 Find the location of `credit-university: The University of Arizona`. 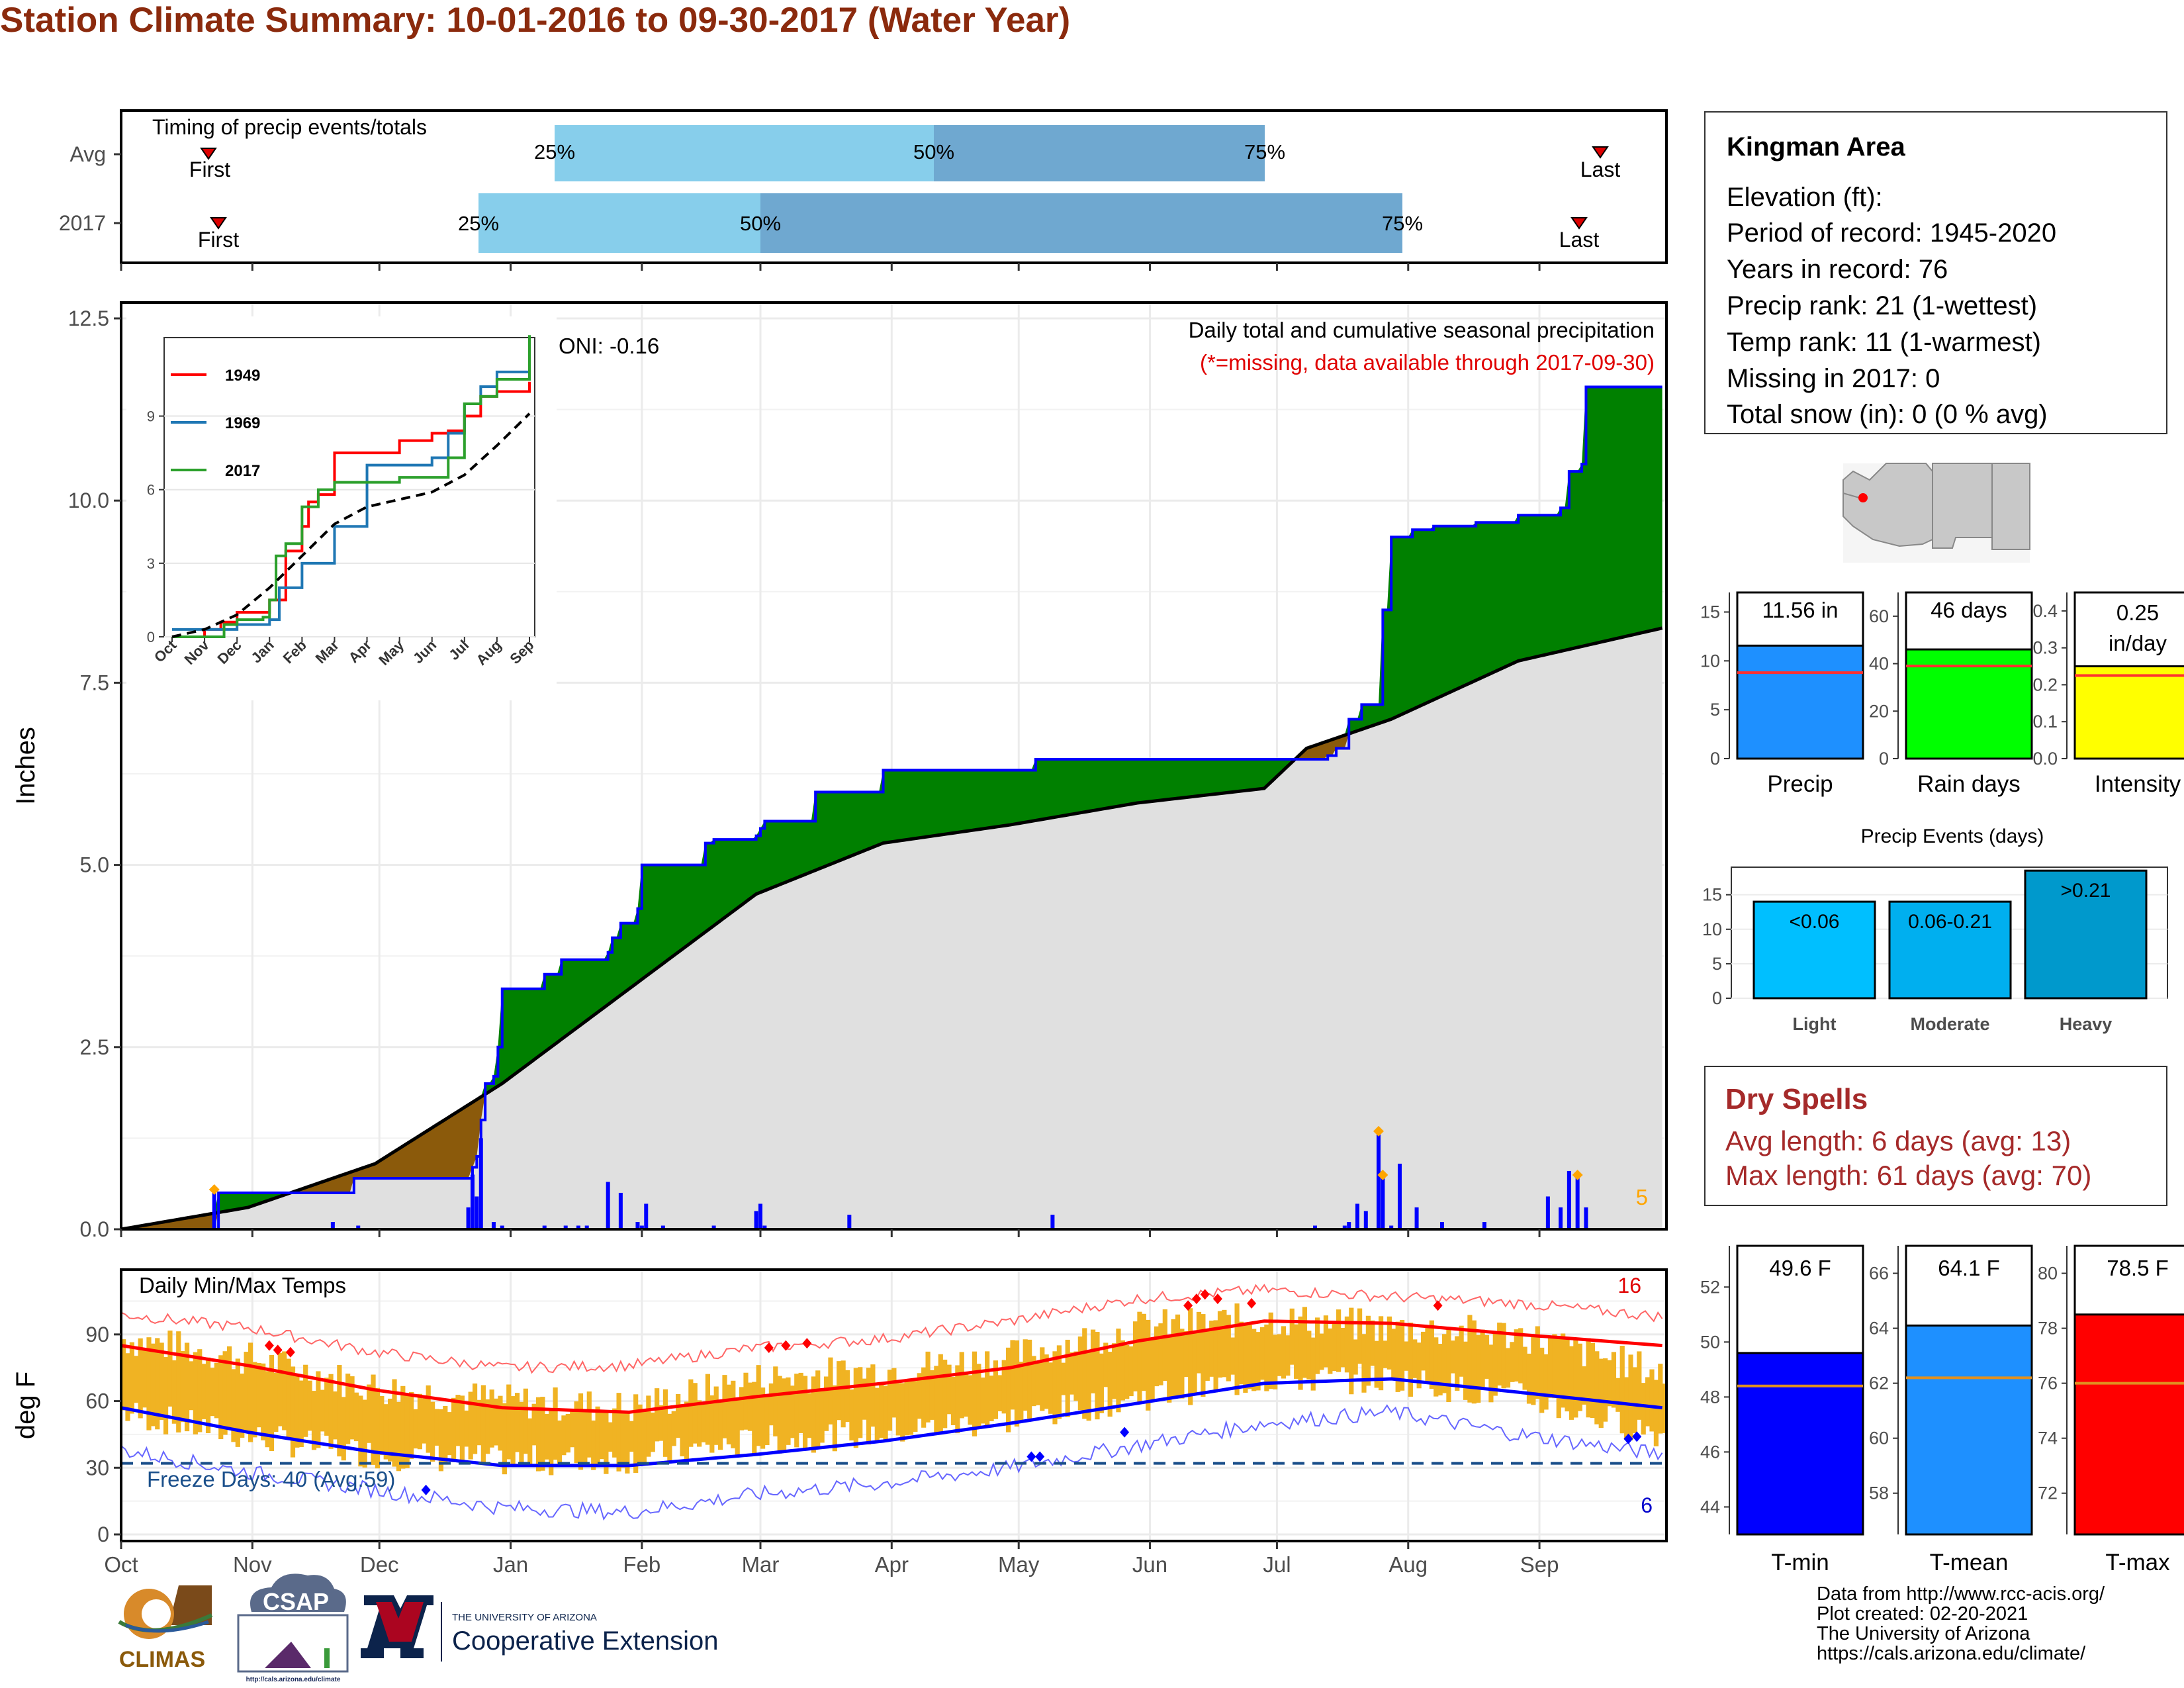

credit-university: The University of Arizona is located at coordinates (1923, 1633).